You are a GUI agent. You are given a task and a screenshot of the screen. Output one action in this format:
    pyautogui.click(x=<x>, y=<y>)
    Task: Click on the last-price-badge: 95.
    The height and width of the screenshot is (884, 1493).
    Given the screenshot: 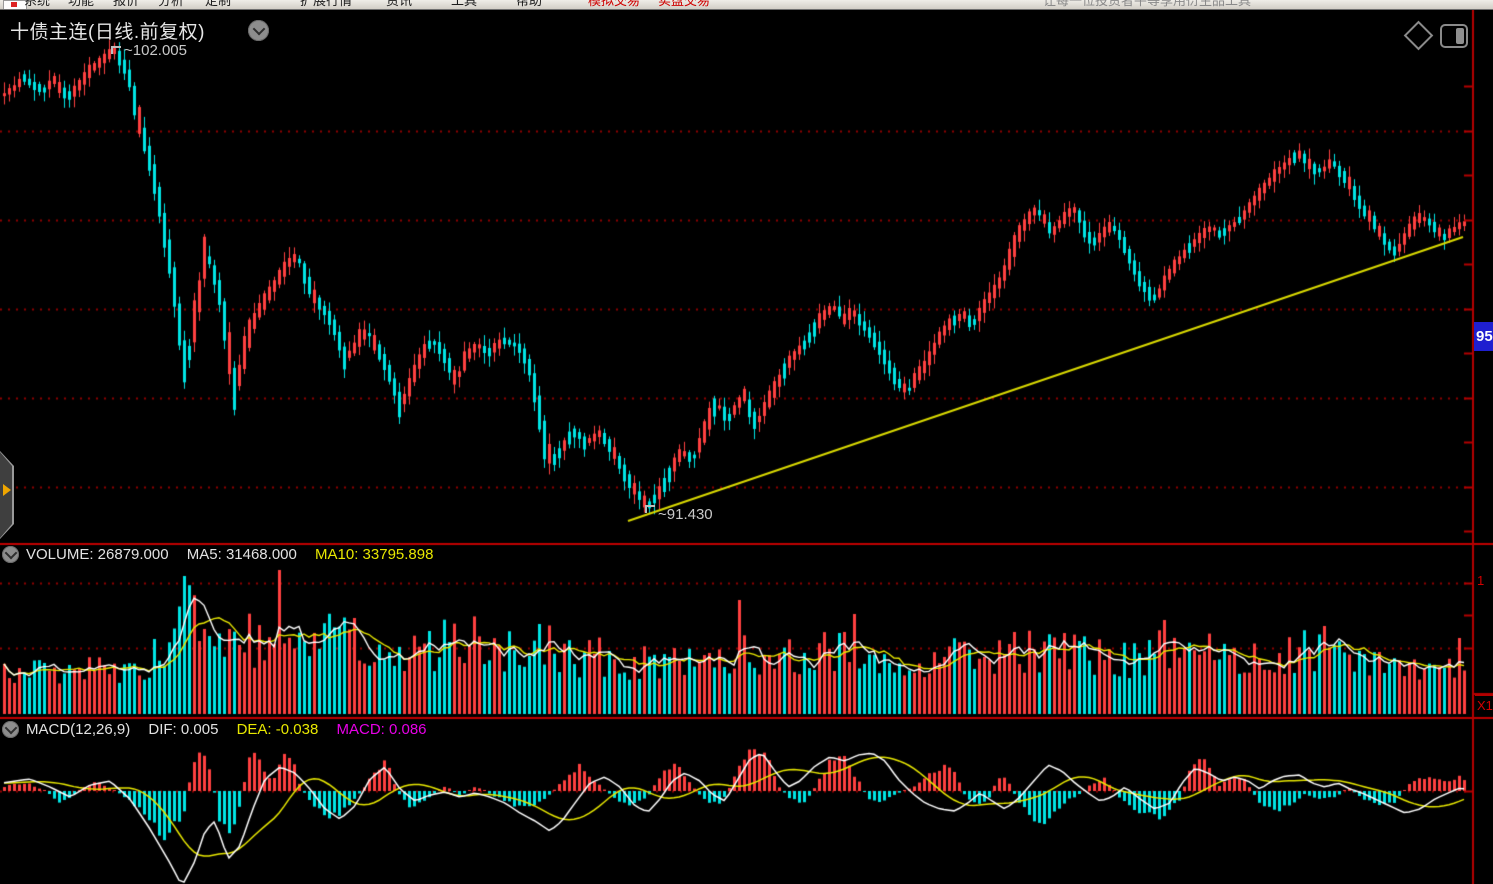 What is the action you would take?
    pyautogui.click(x=1483, y=336)
    